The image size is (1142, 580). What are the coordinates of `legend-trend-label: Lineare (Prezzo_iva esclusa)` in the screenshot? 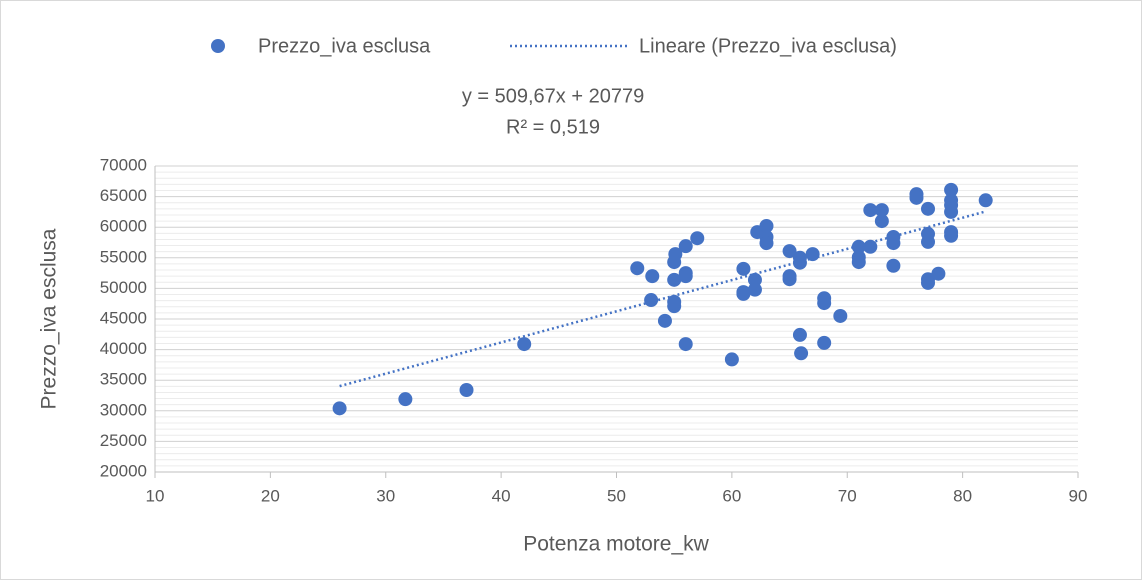 It's located at (768, 46).